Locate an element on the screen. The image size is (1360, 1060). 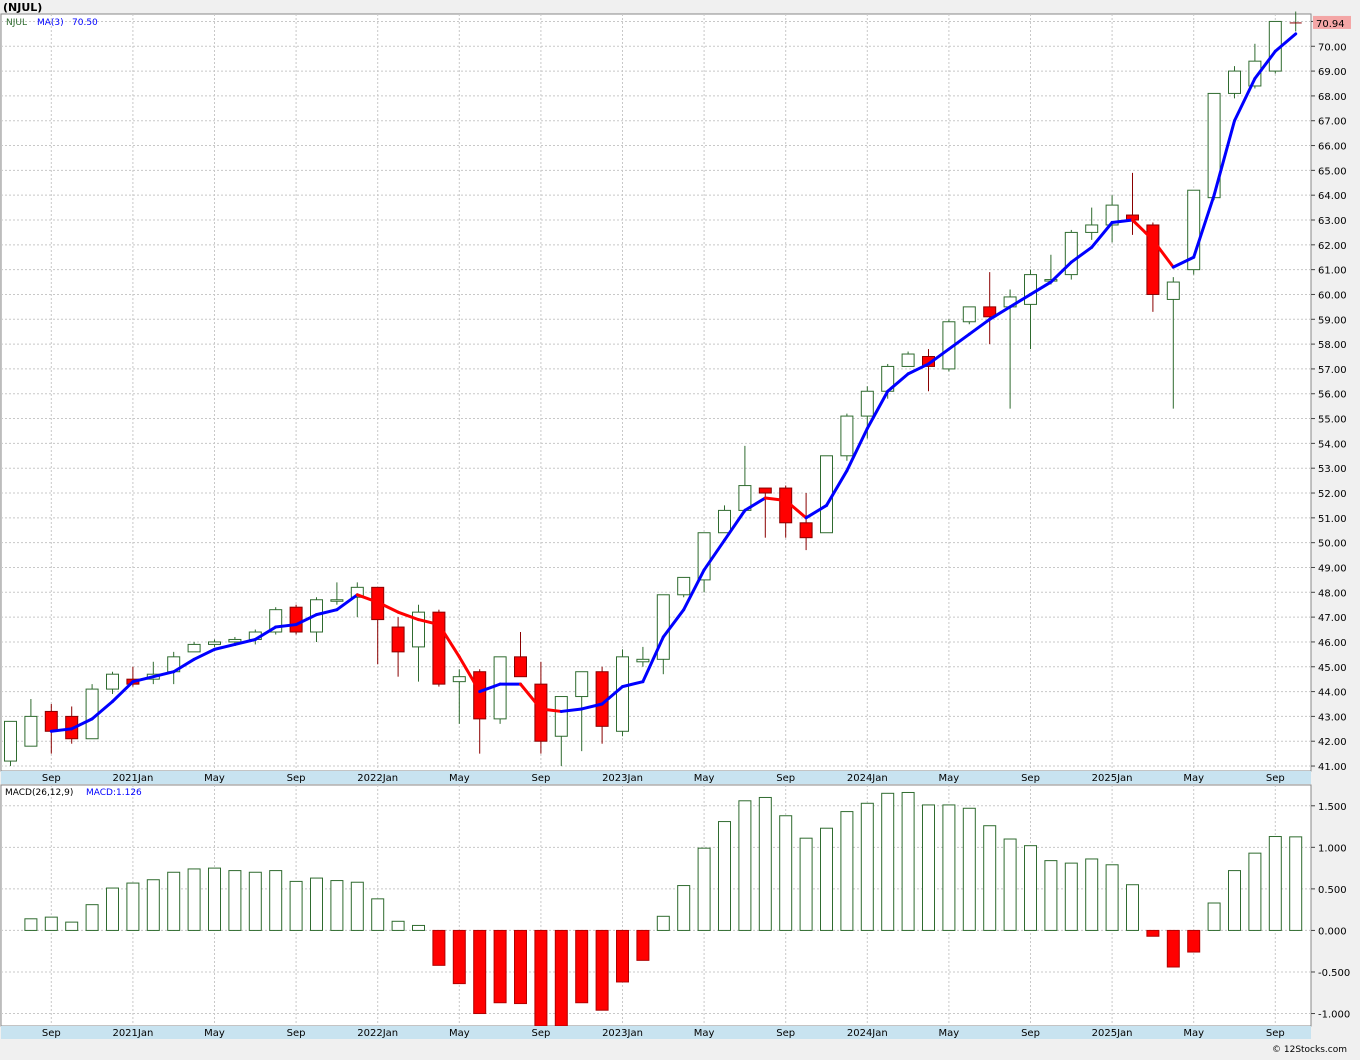
copyright-text: © 12Stocks.com is located at coordinates (1309, 1050).